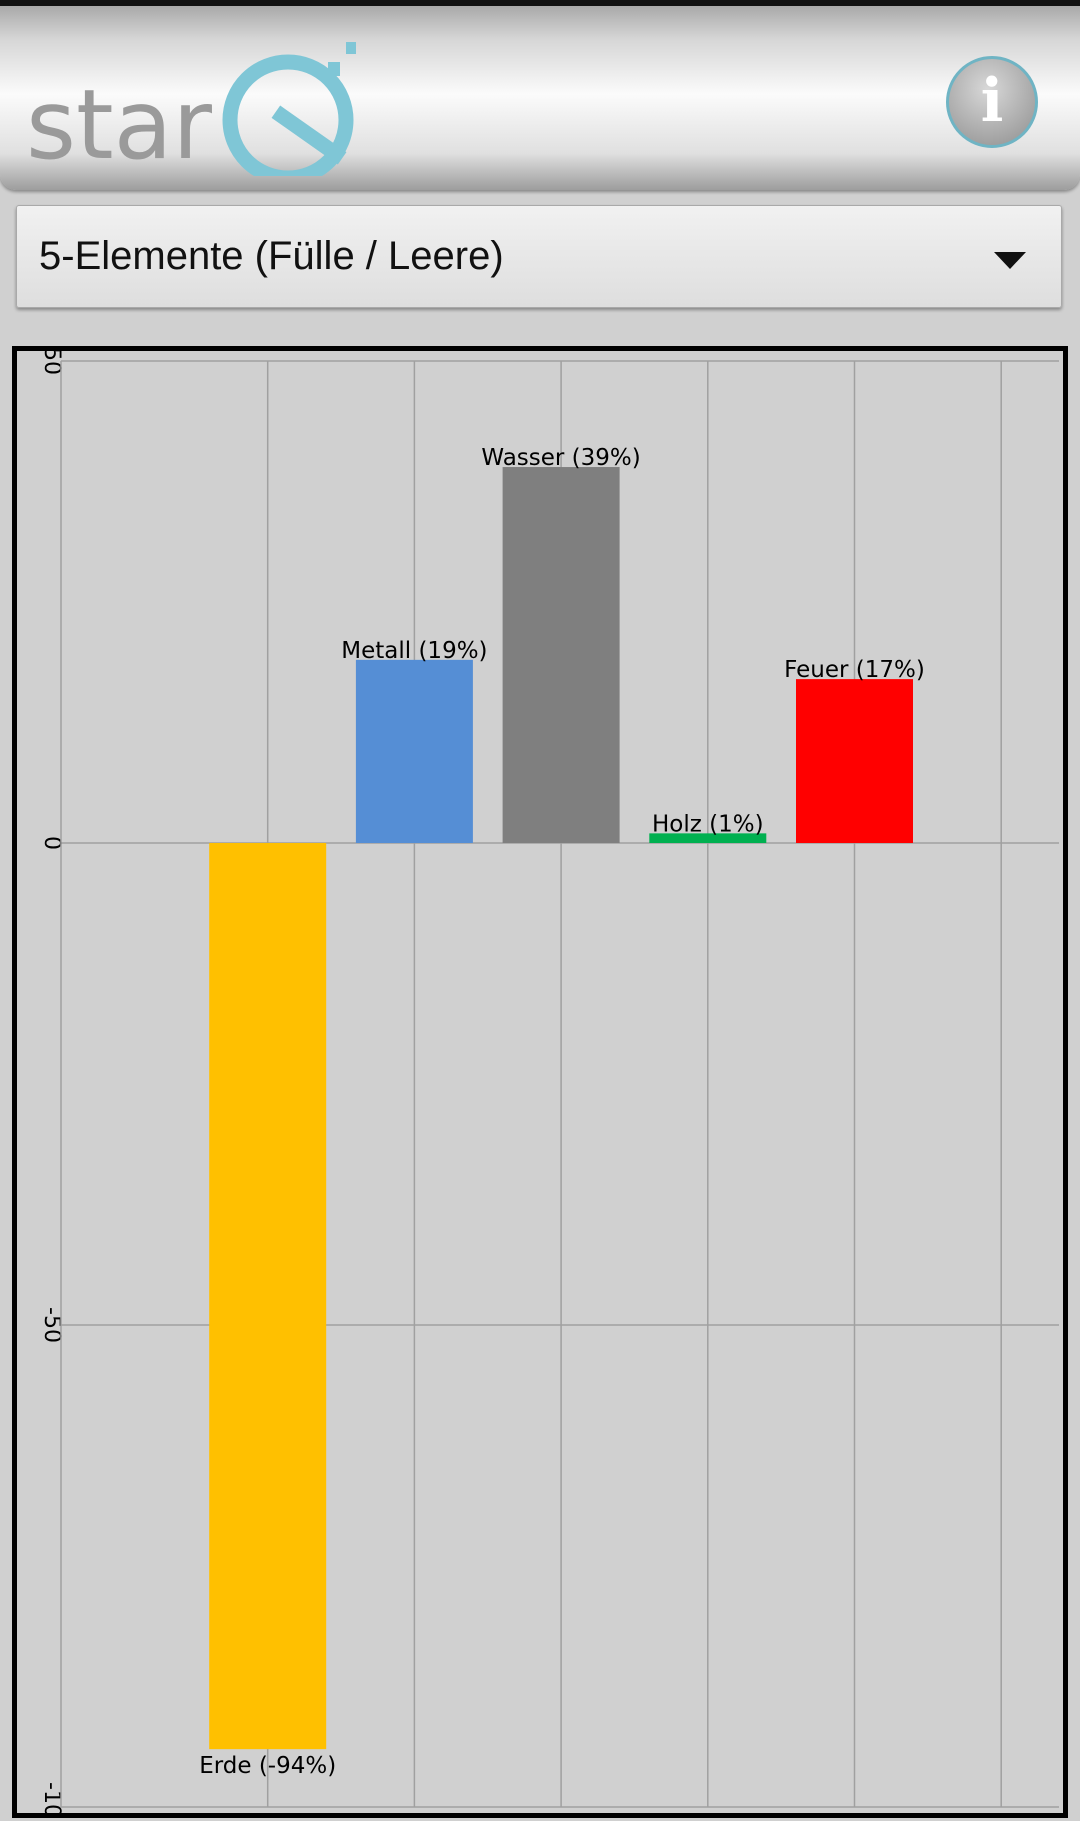 Image resolution: width=1080 pixels, height=1821 pixels. What do you see at coordinates (268, 1296) in the screenshot?
I see `bar-erde` at bounding box center [268, 1296].